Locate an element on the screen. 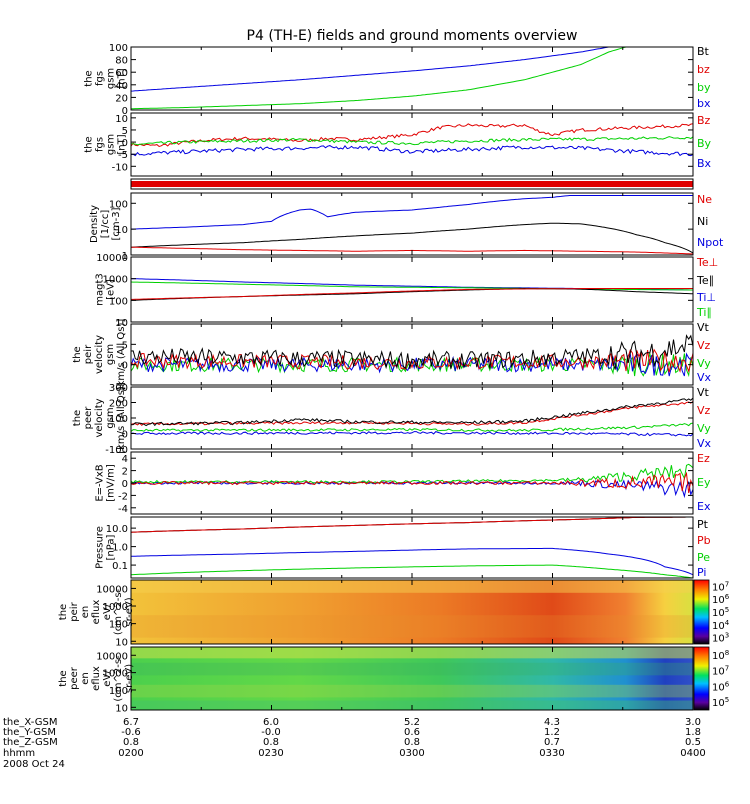 The image size is (750, 804). legend-entry: Ne is located at coordinates (704, 199).